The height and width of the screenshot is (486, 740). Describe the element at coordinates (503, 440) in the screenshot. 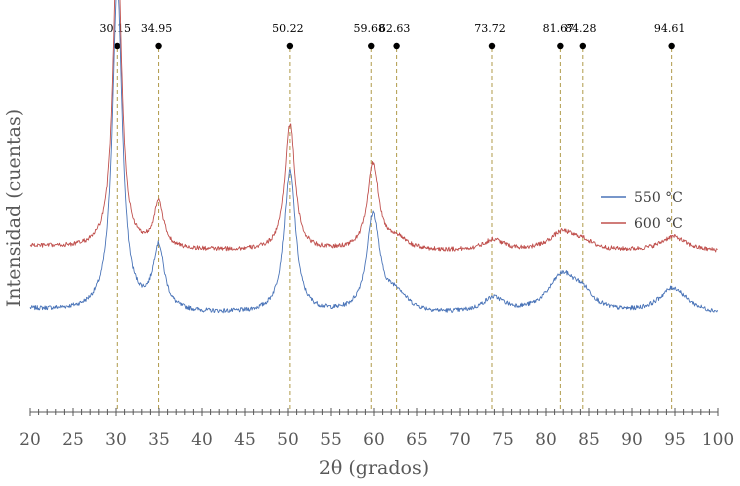

I see `x-tick-label: 75` at that location.